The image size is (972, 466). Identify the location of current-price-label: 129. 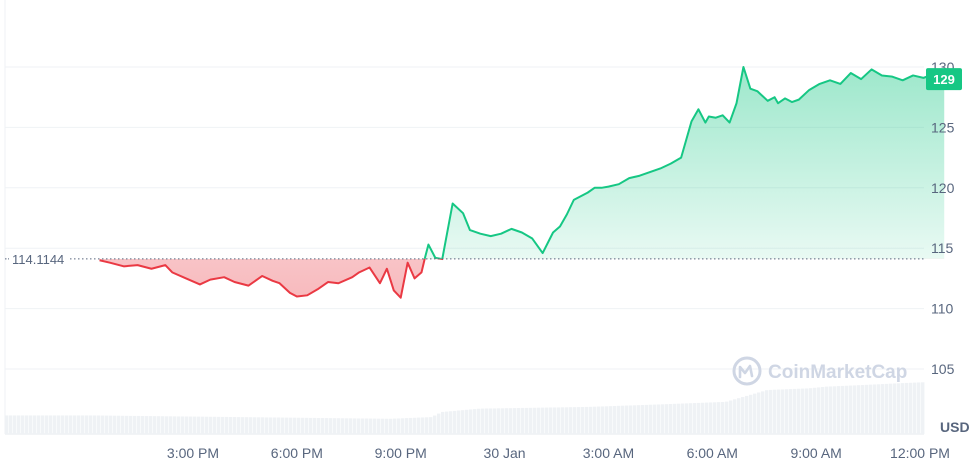
(944, 79).